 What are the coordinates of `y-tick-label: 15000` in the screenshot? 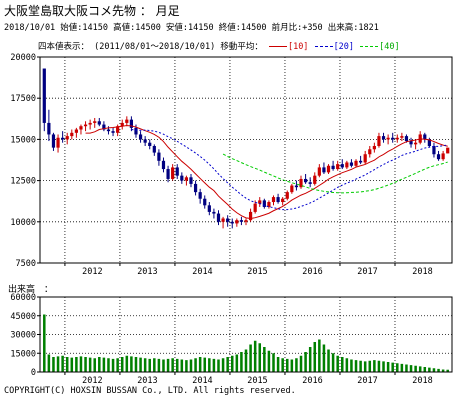 It's located at (23, 140).